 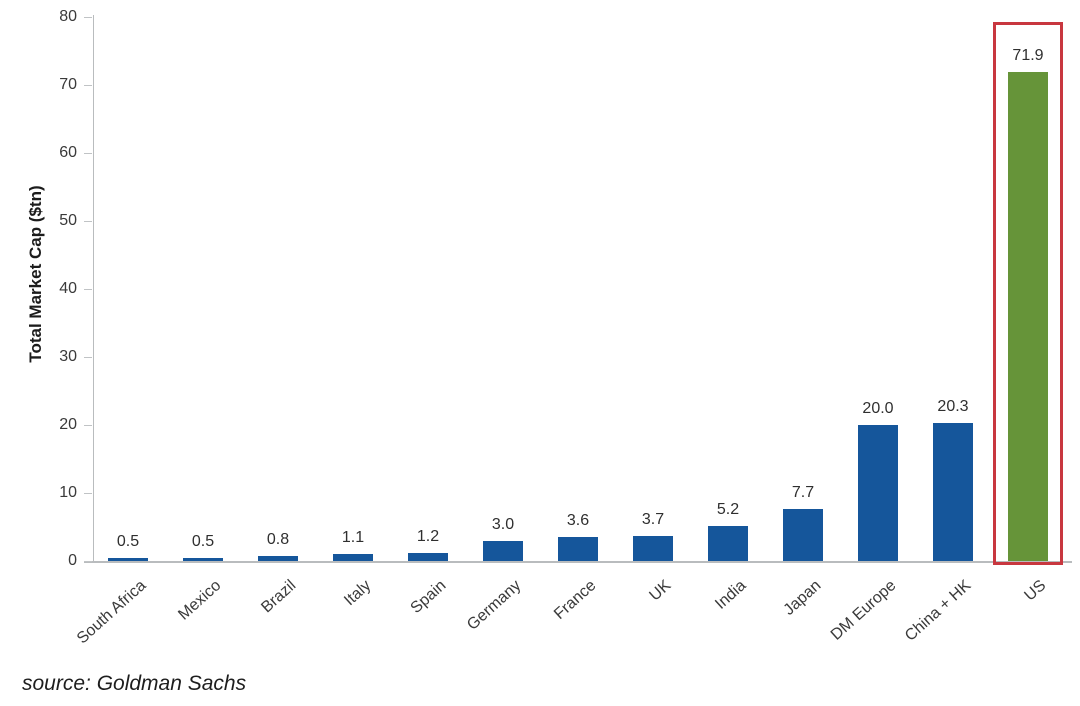 What do you see at coordinates (803, 492) in the screenshot?
I see `bar-value-label: 7.7` at bounding box center [803, 492].